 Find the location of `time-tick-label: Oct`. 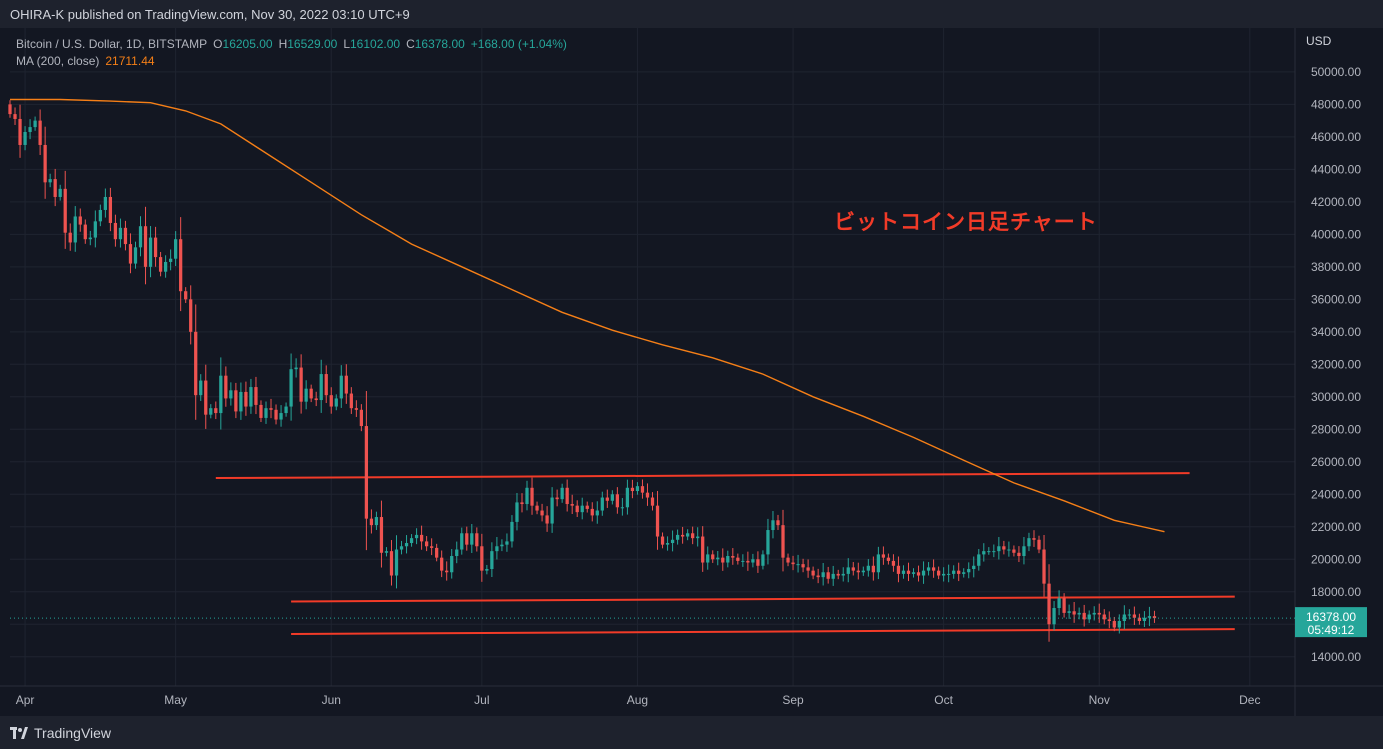

time-tick-label: Oct is located at coordinates (943, 700).